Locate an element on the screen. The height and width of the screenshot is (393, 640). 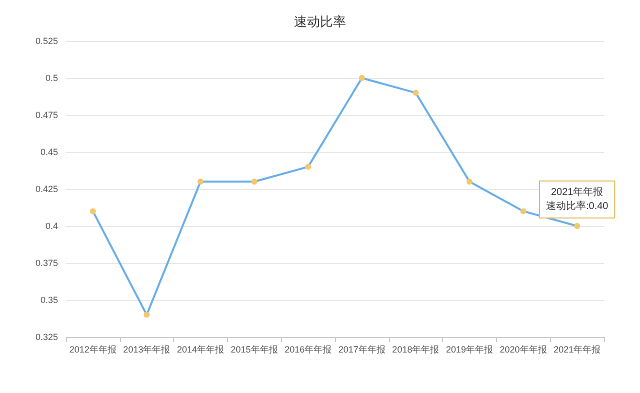
y-tick-label: 0.5 is located at coordinates (51, 78).